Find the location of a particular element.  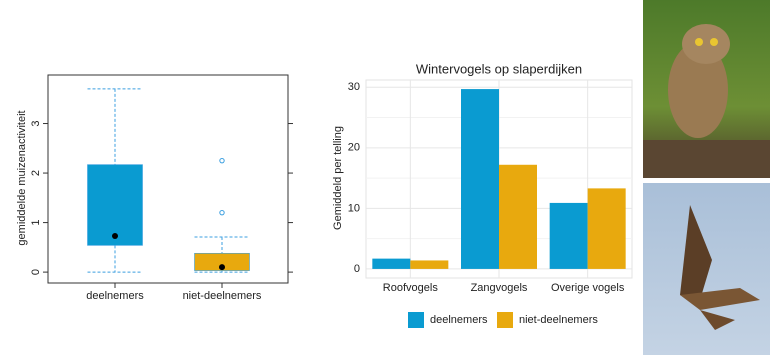

x-tick-label: Roofvogels is located at coordinates (411, 288).